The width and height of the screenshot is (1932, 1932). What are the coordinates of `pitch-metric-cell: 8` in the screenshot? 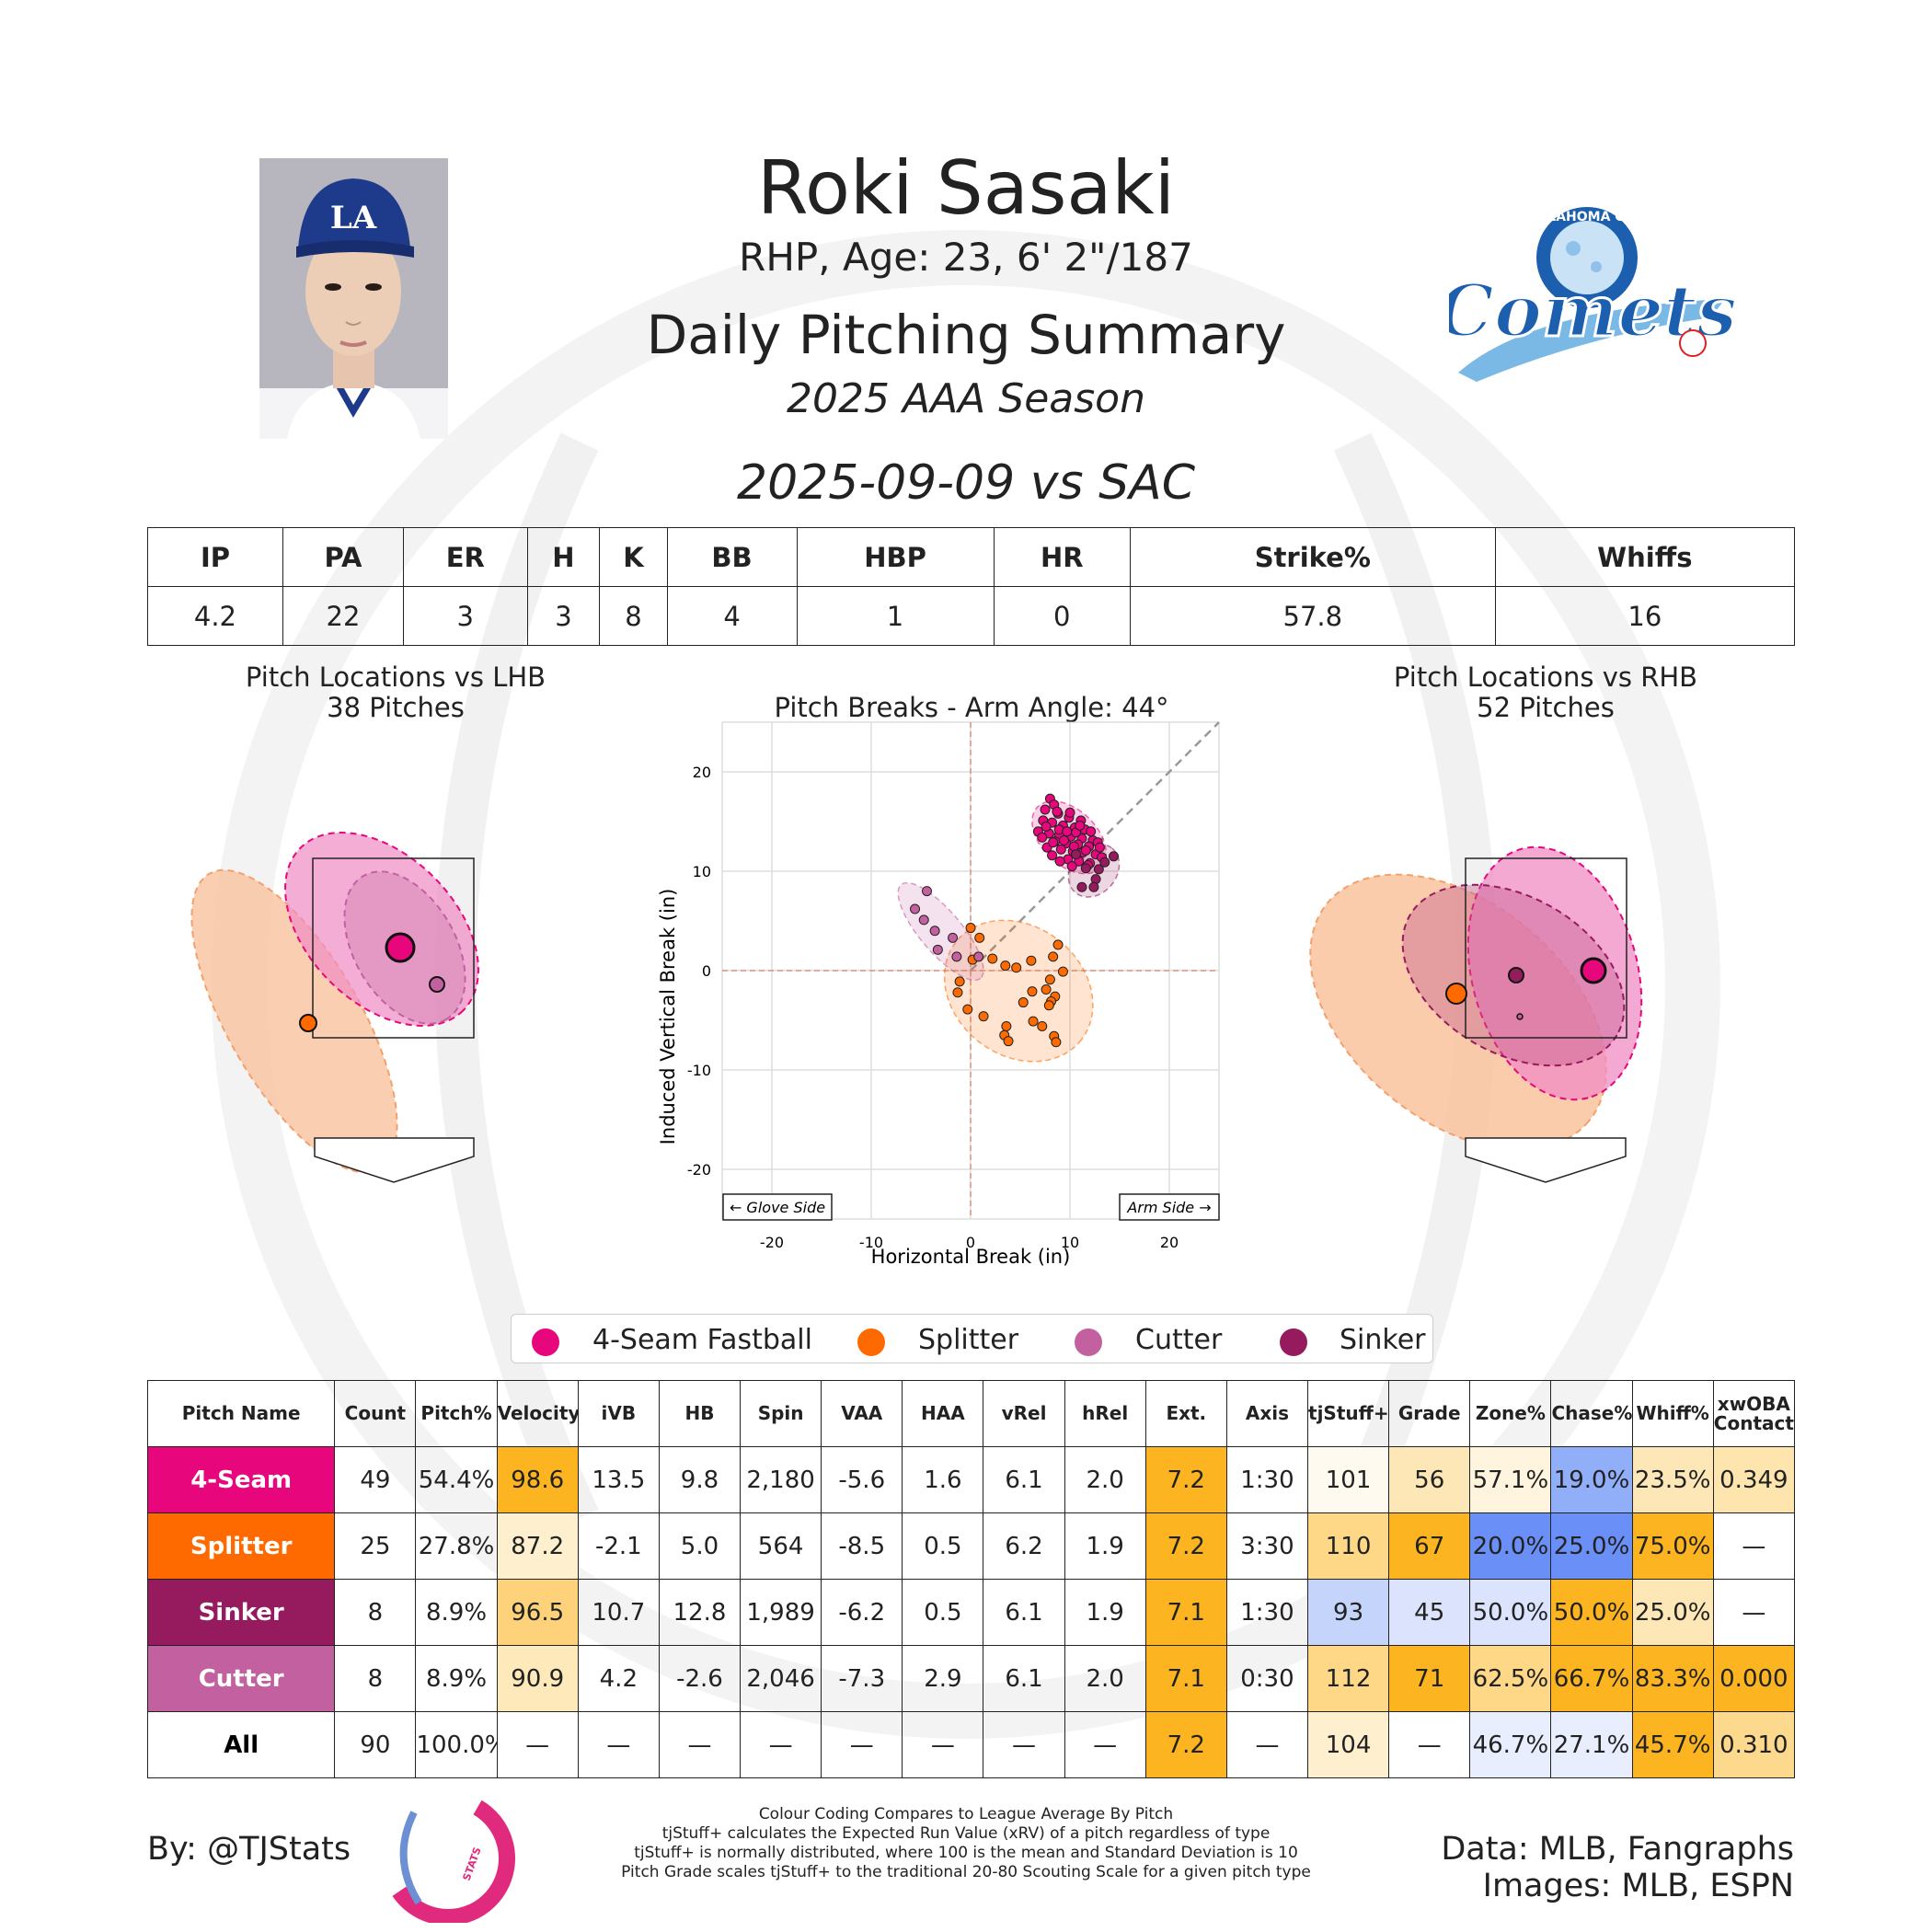 It's located at (375, 1678).